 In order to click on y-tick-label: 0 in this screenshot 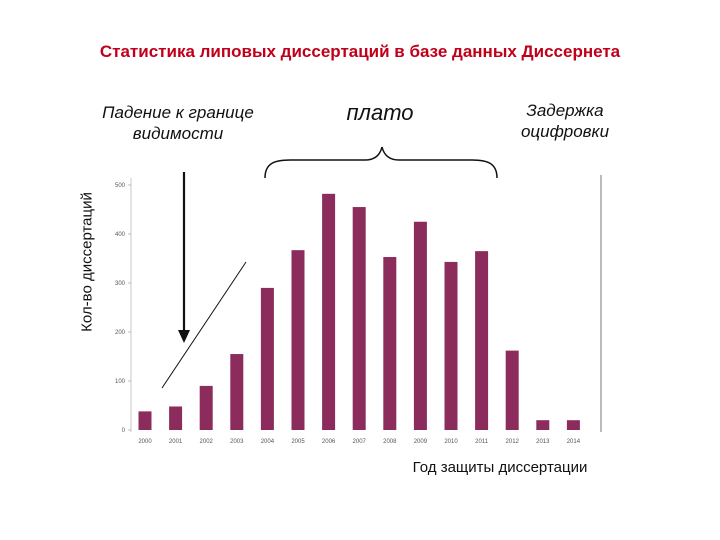, I will do `click(124, 431)`.